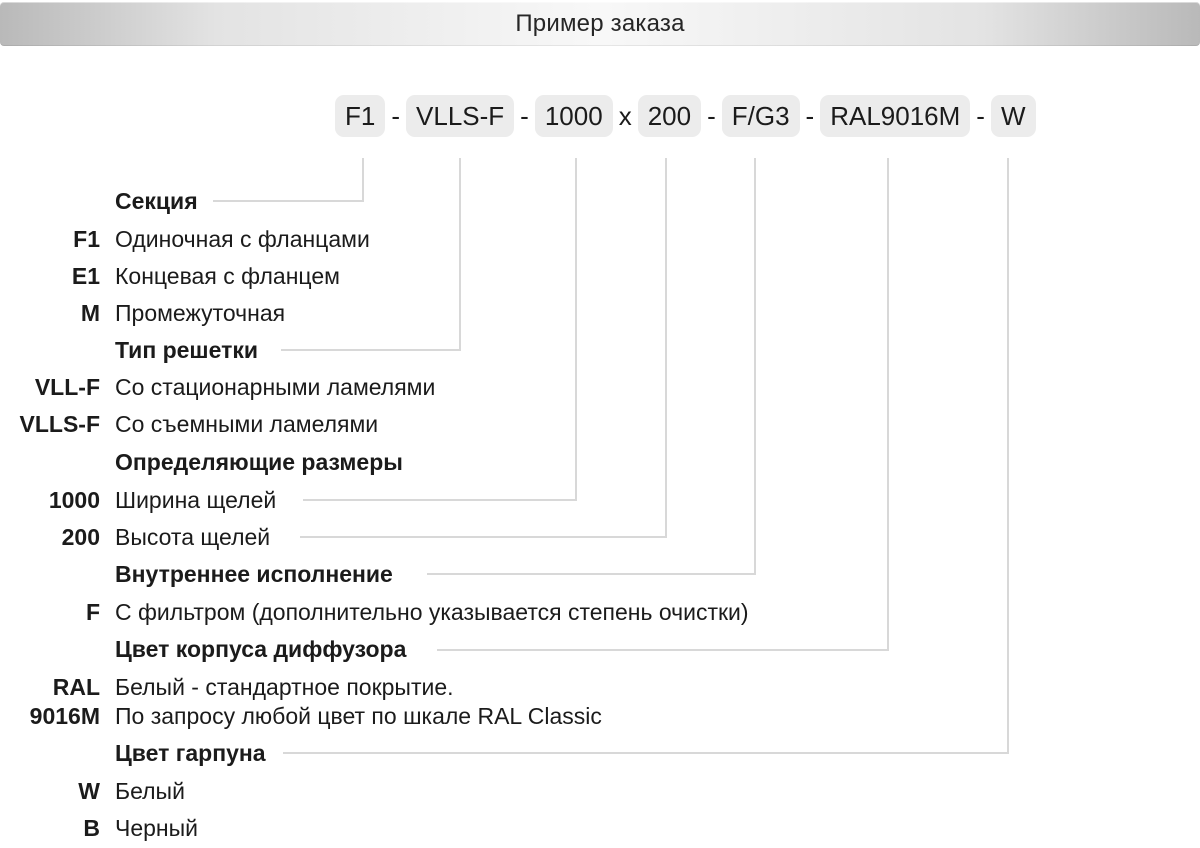 Image resolution: width=1200 pixels, height=848 pixels. What do you see at coordinates (550, 828) in the screenshot?
I see `legend-row-b: B Черный` at bounding box center [550, 828].